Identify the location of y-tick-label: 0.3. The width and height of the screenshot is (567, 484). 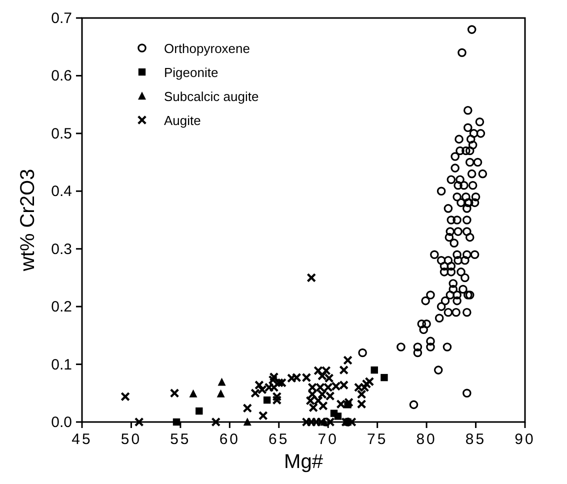
(61, 249).